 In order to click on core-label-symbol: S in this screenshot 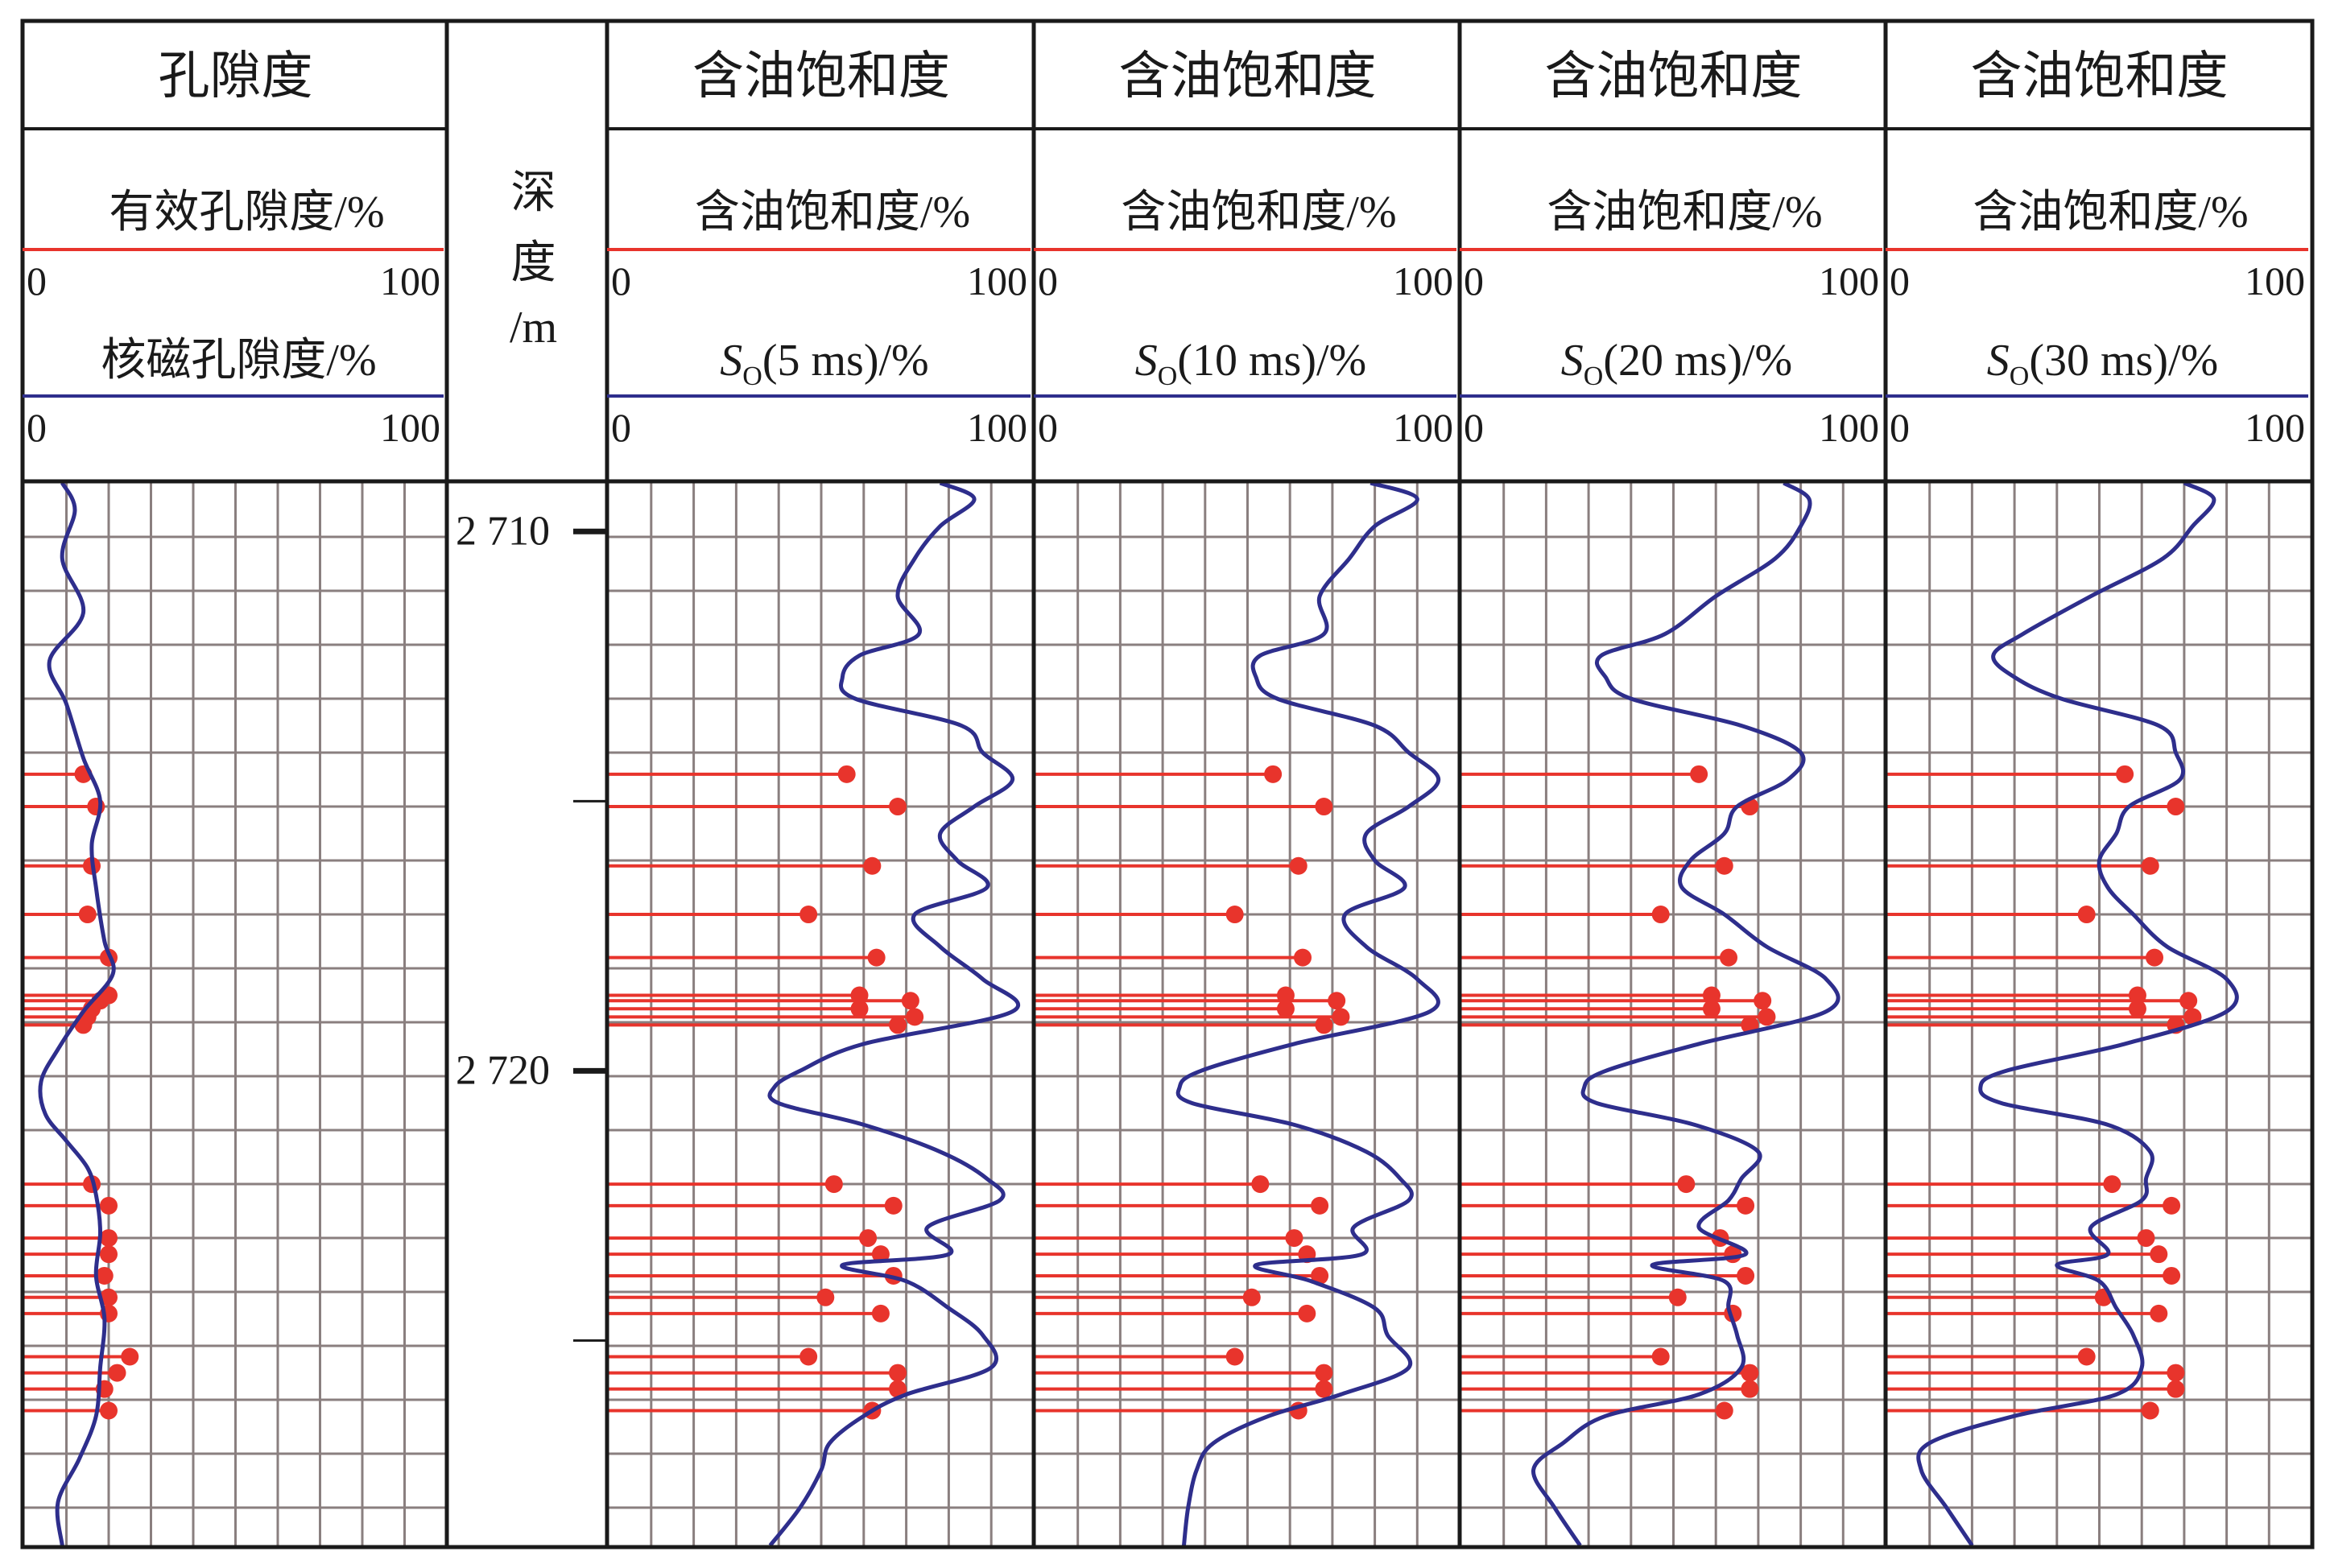, I will do `click(1146, 361)`.